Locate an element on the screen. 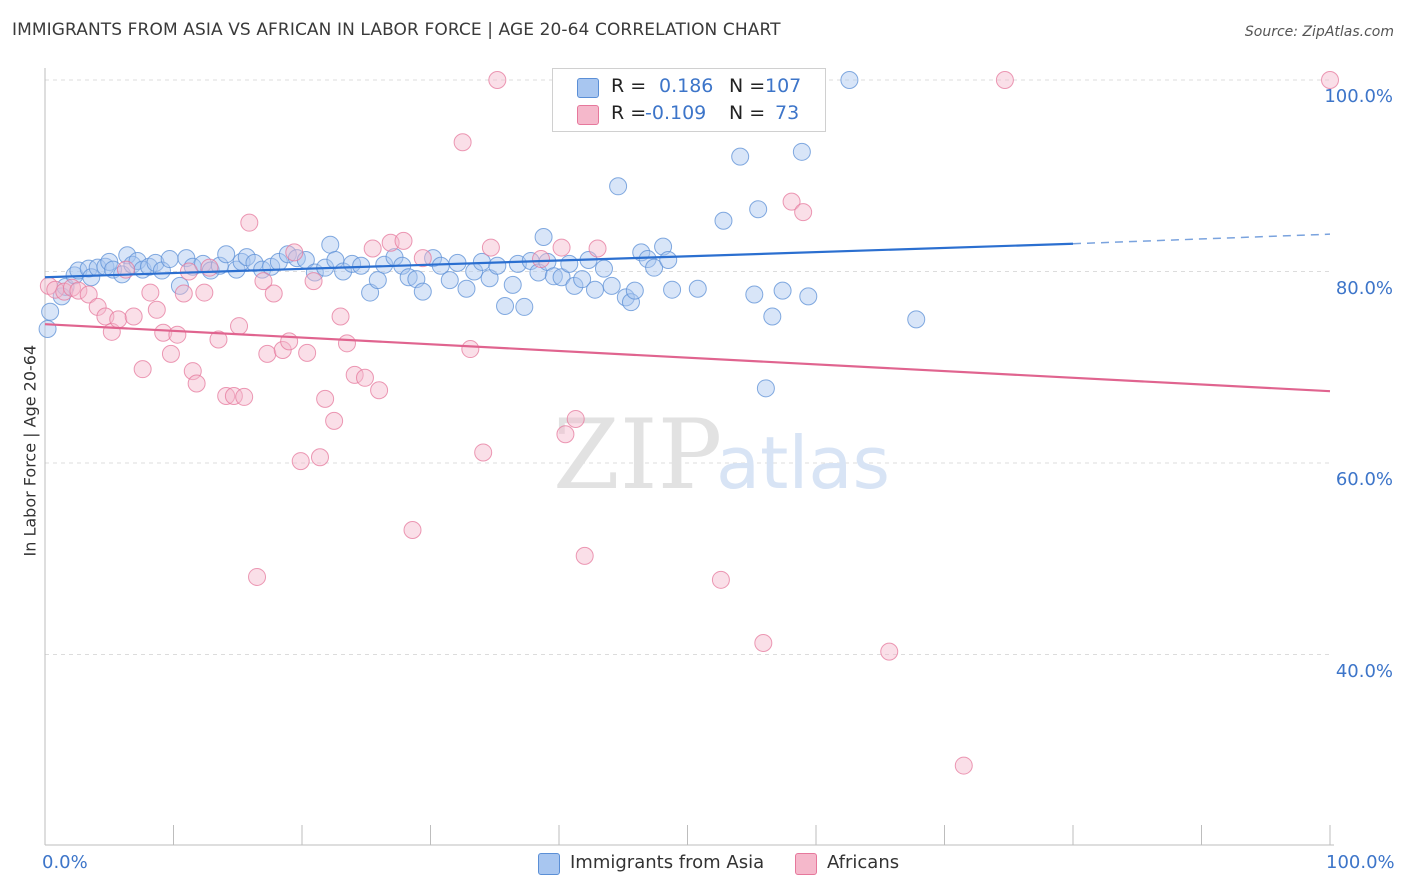  legend-n-value: 73 is located at coordinates (787, 113).